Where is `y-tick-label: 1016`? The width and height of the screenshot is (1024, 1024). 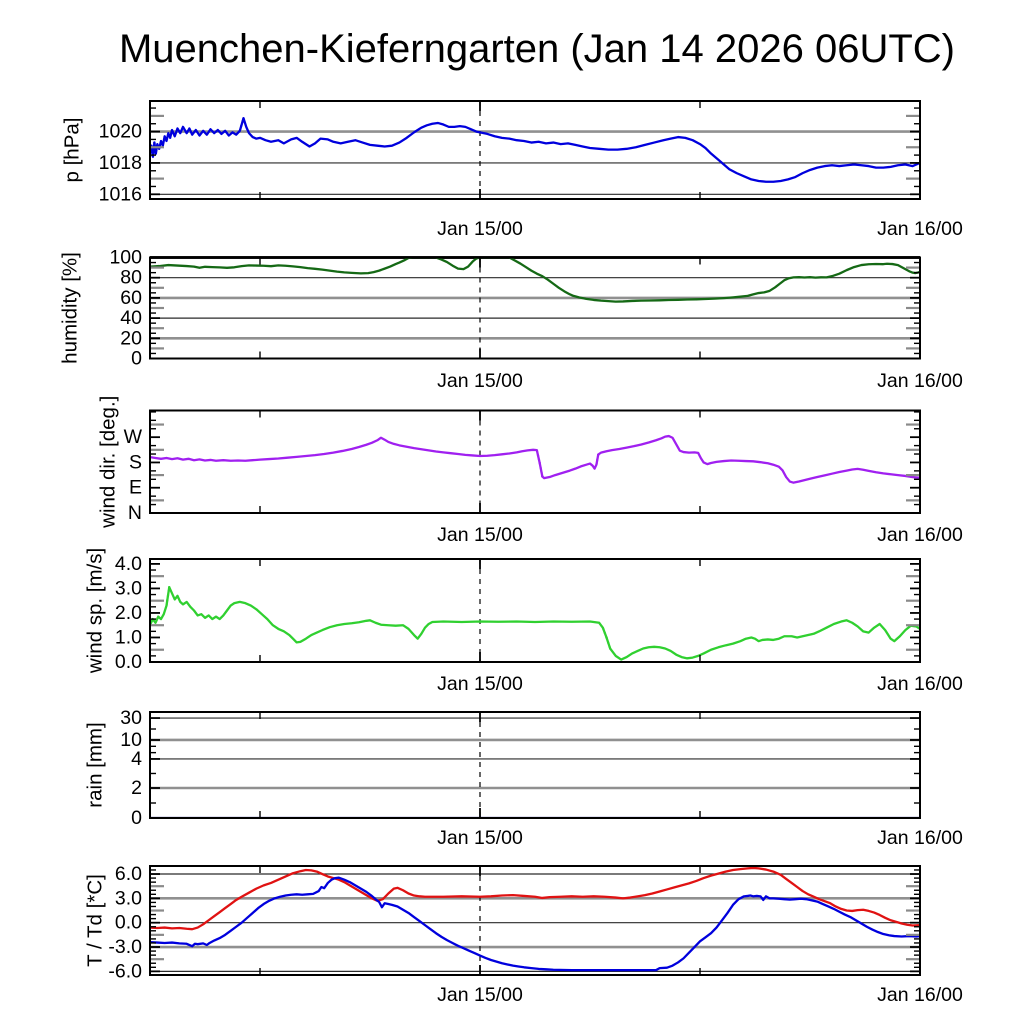
y-tick-label: 1016 is located at coordinates (120, 194).